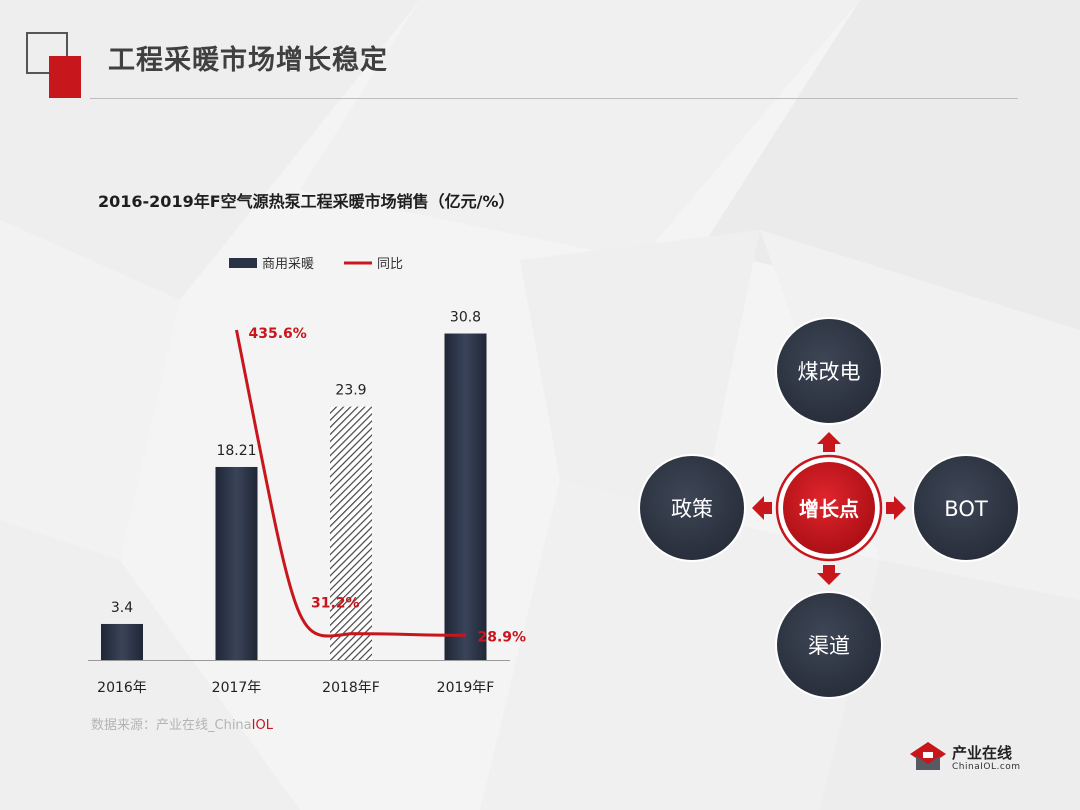 This screenshot has height=810, width=1080. Describe the element at coordinates (466, 688) in the screenshot. I see `x-tick-label: 2019年F` at that location.